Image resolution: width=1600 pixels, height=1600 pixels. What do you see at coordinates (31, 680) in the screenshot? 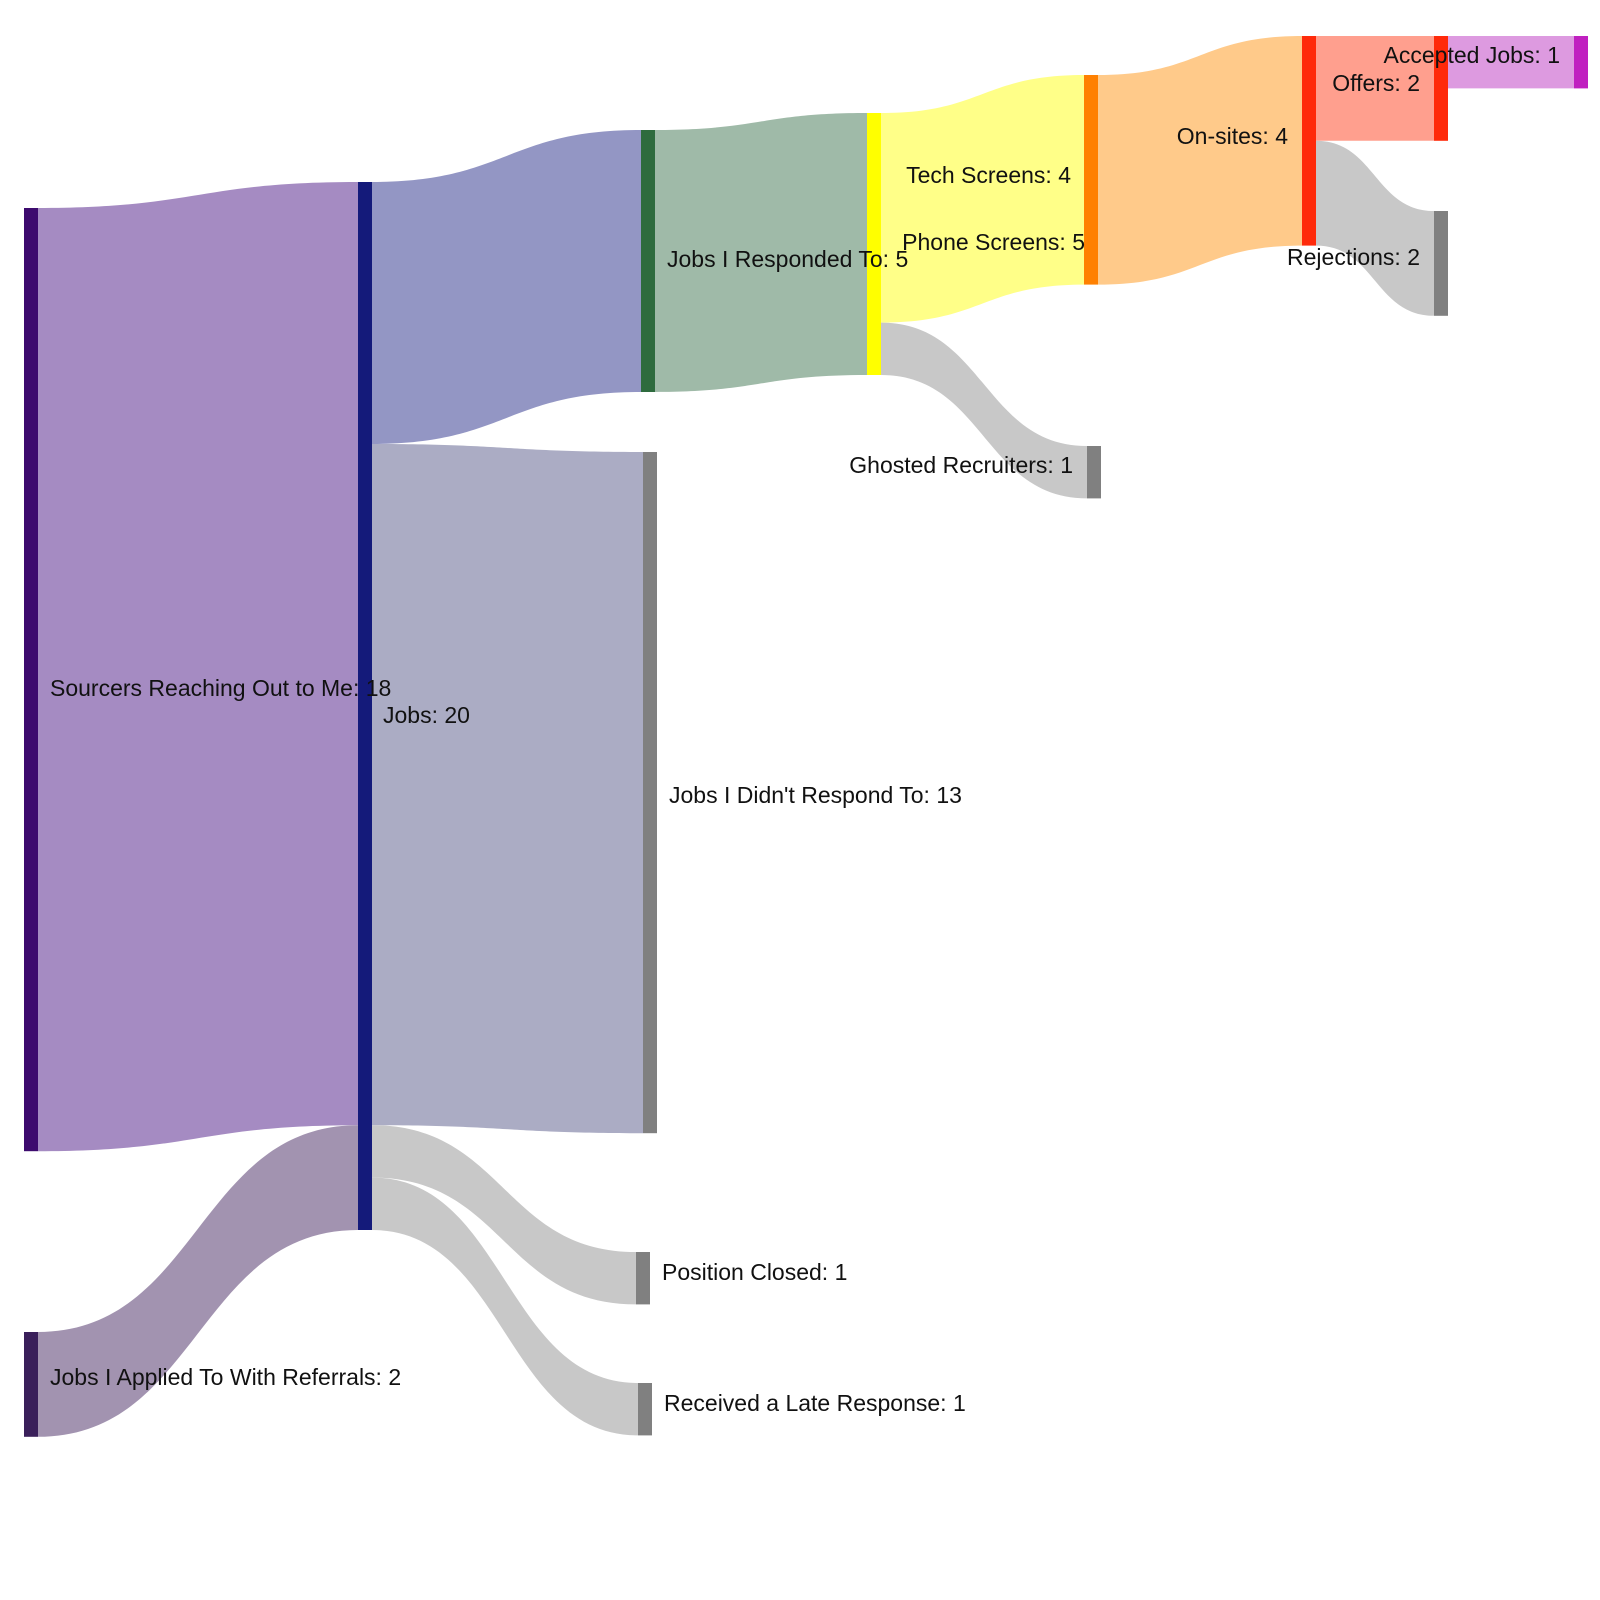
I see `node-sourcers` at bounding box center [31, 680].